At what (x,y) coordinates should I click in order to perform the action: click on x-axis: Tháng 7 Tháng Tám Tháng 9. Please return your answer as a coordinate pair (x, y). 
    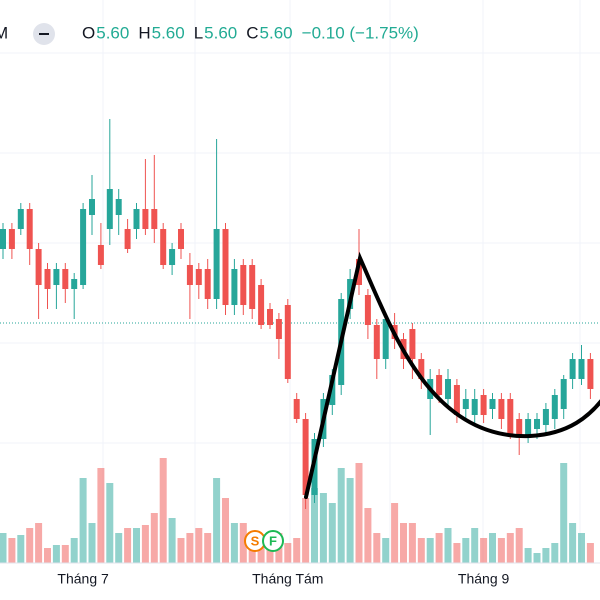
    Looking at the image, I should click on (283, 579).